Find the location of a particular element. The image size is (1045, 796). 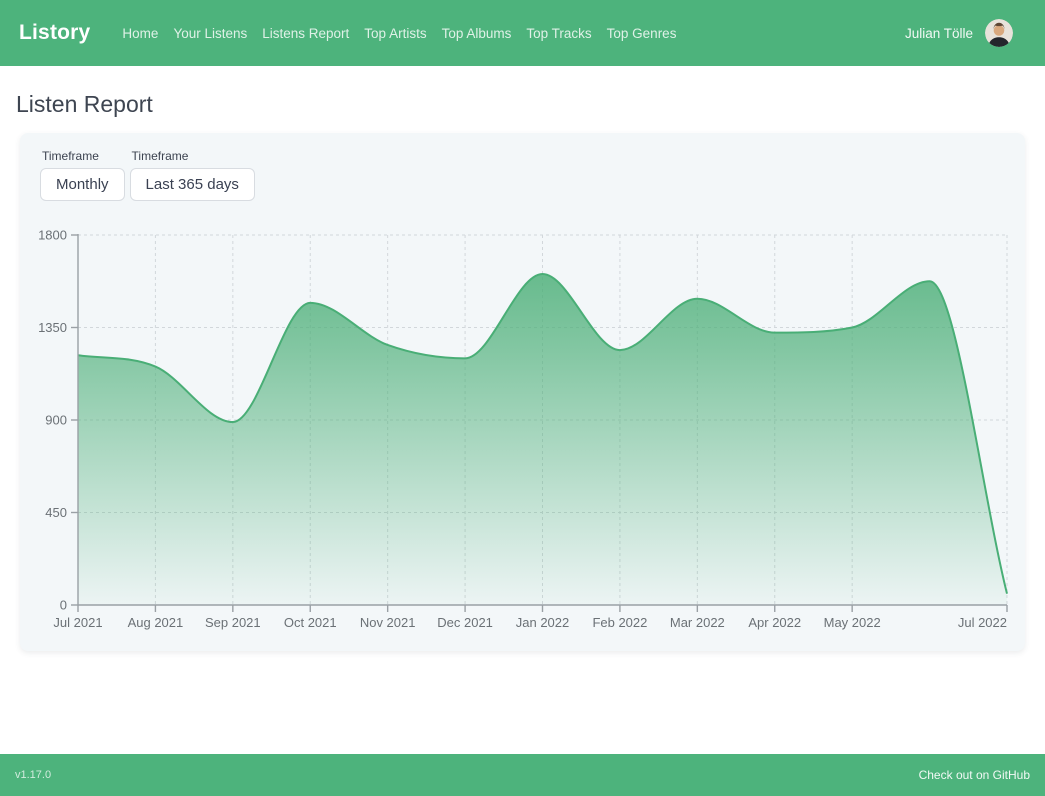

y-axis-label: 1350 is located at coordinates (52, 327).